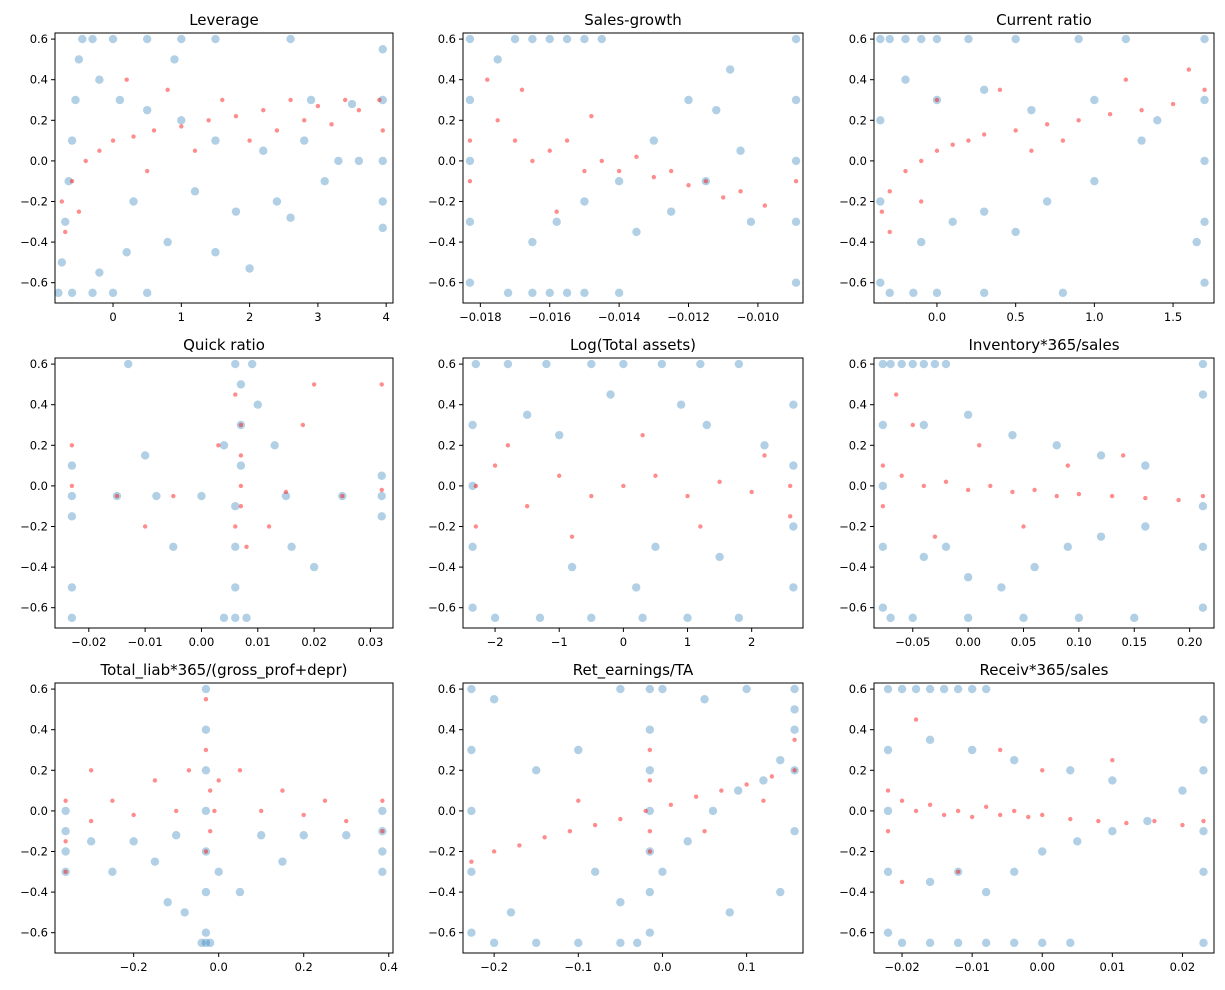  I want to click on x-tick-label: 2, so click(751, 642).